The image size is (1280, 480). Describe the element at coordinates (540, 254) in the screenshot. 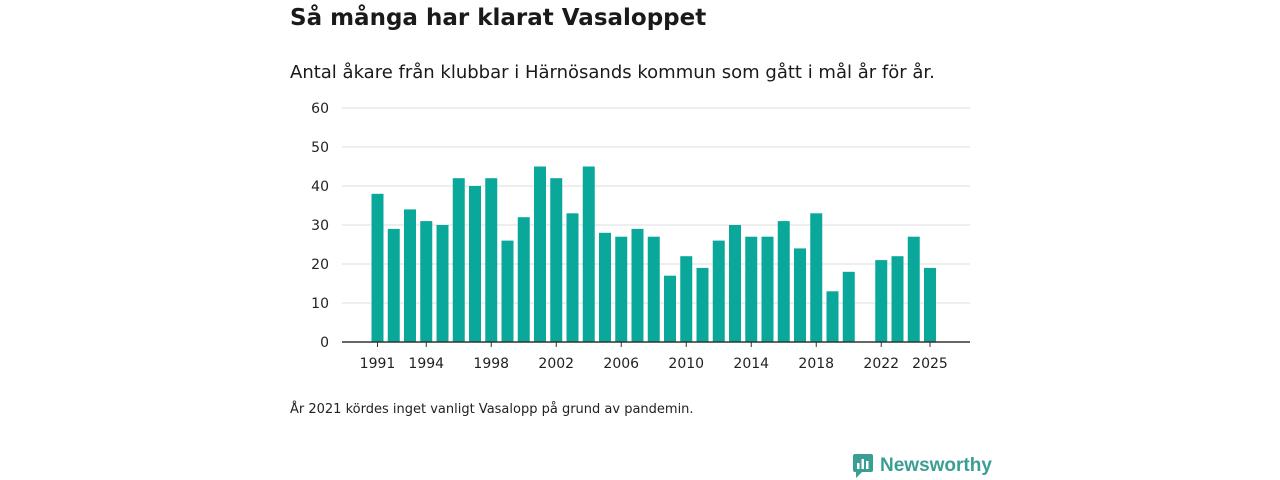

I see `bar-2001` at that location.